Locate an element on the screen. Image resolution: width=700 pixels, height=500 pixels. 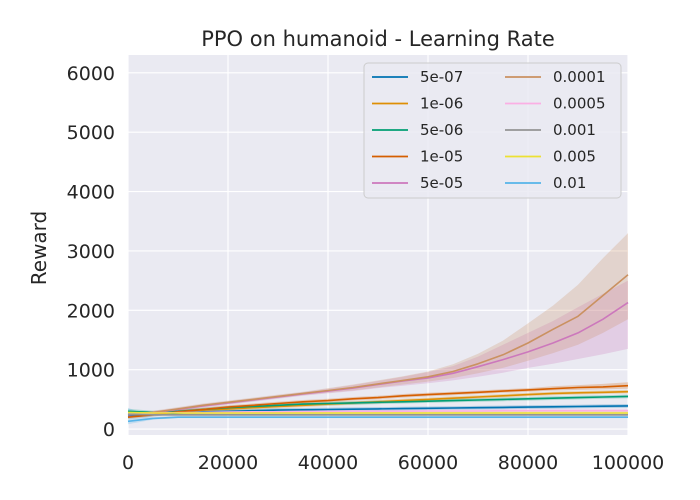
legend-entry: 0.0005 is located at coordinates (555, 104).